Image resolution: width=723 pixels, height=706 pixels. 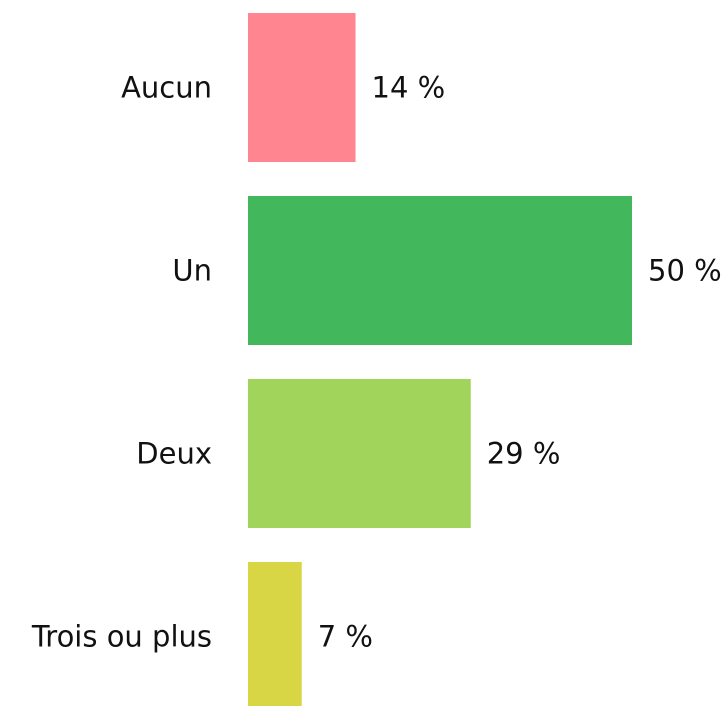 What do you see at coordinates (524, 454) in the screenshot?
I see `value-label: 29 %` at bounding box center [524, 454].